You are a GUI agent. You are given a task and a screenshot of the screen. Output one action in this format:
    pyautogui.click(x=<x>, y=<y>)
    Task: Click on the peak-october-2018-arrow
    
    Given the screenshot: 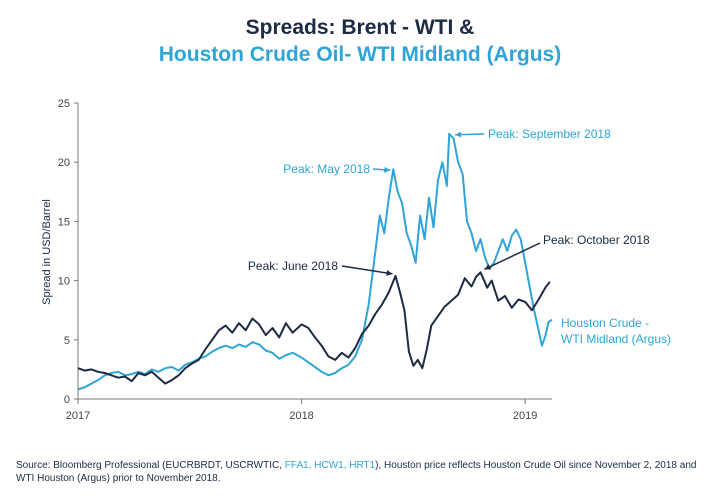 What is the action you would take?
    pyautogui.click(x=512, y=256)
    